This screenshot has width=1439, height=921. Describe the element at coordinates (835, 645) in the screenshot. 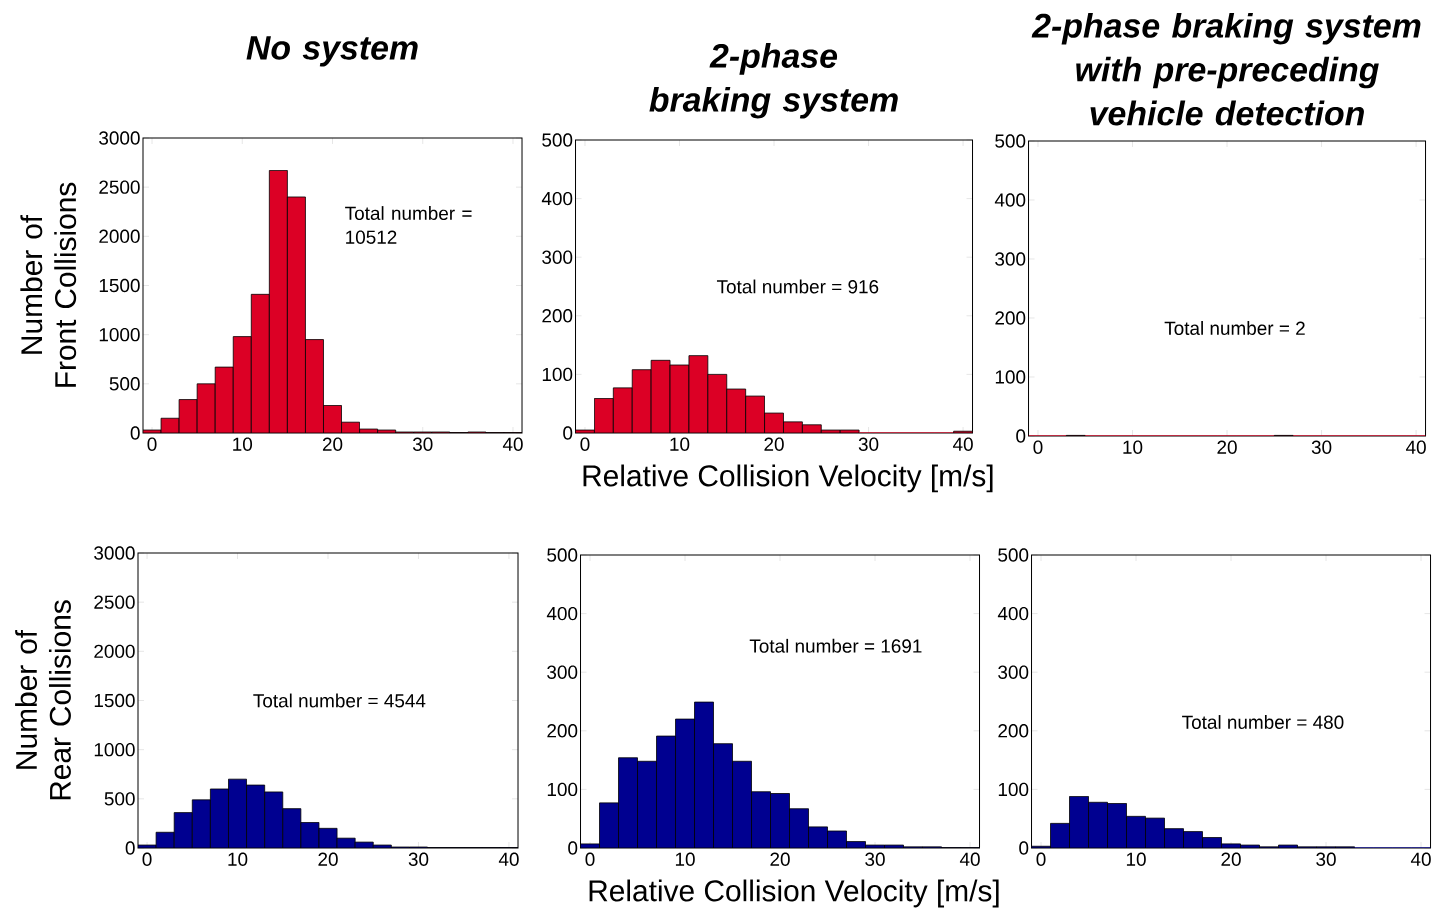

I see `annotation: Total number = 1691` at that location.